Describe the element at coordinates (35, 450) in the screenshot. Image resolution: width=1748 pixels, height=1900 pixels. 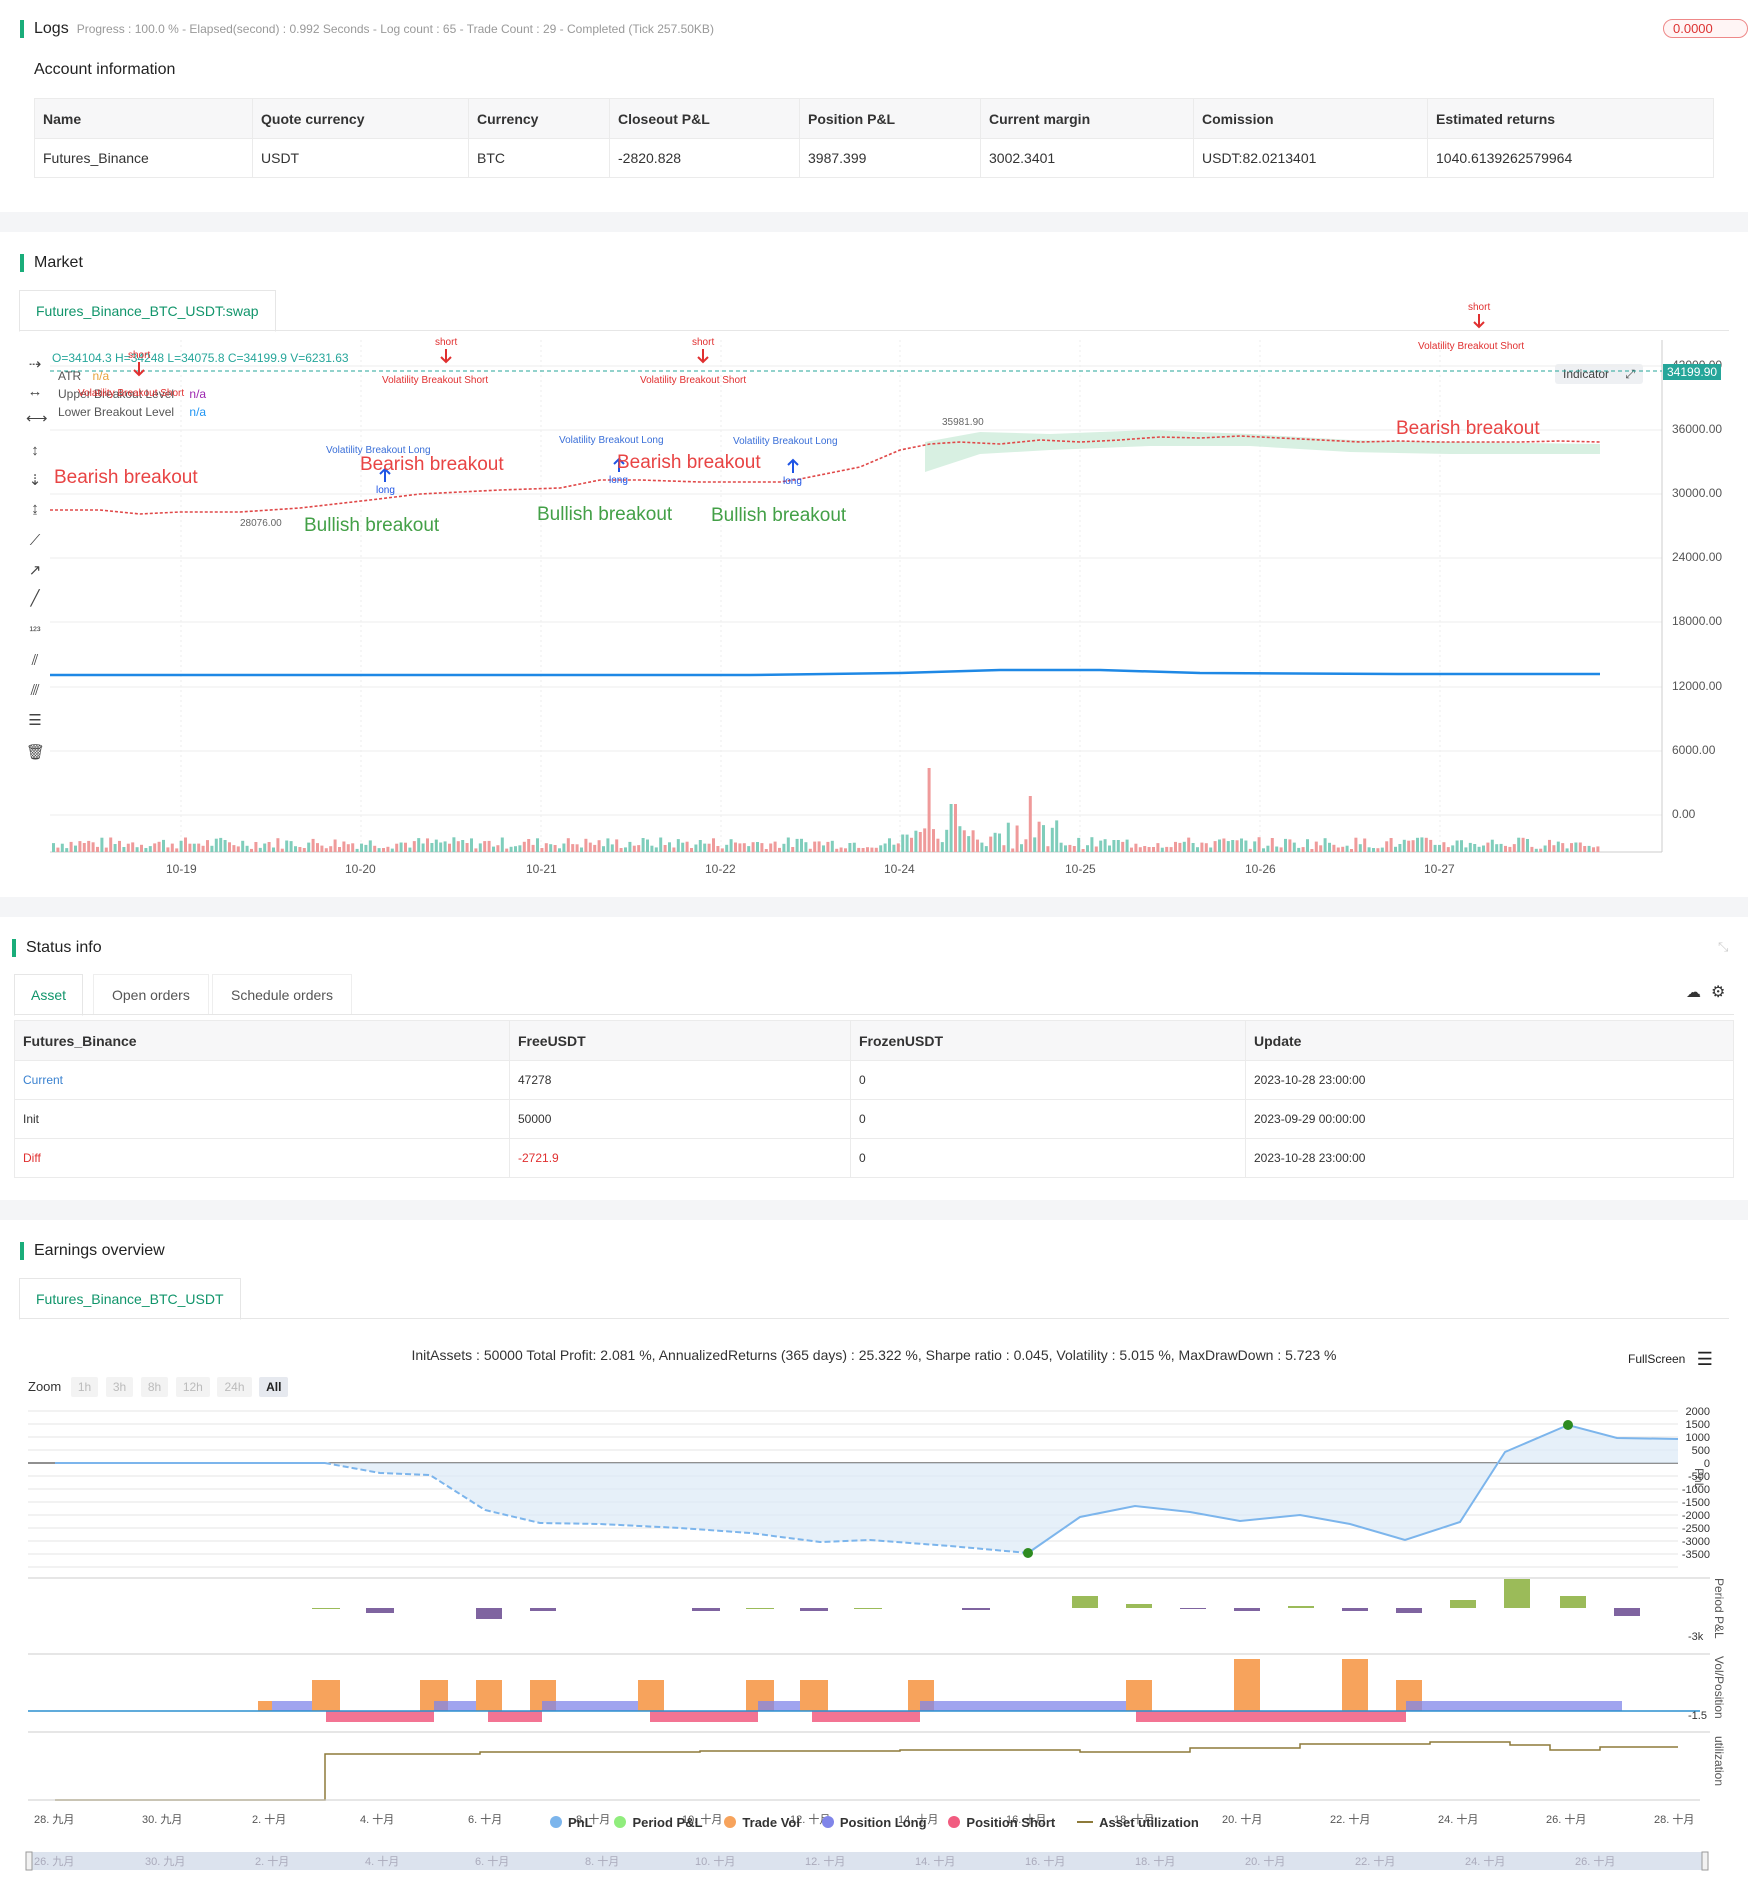
I see `vertical-line-icon: ↕` at that location.